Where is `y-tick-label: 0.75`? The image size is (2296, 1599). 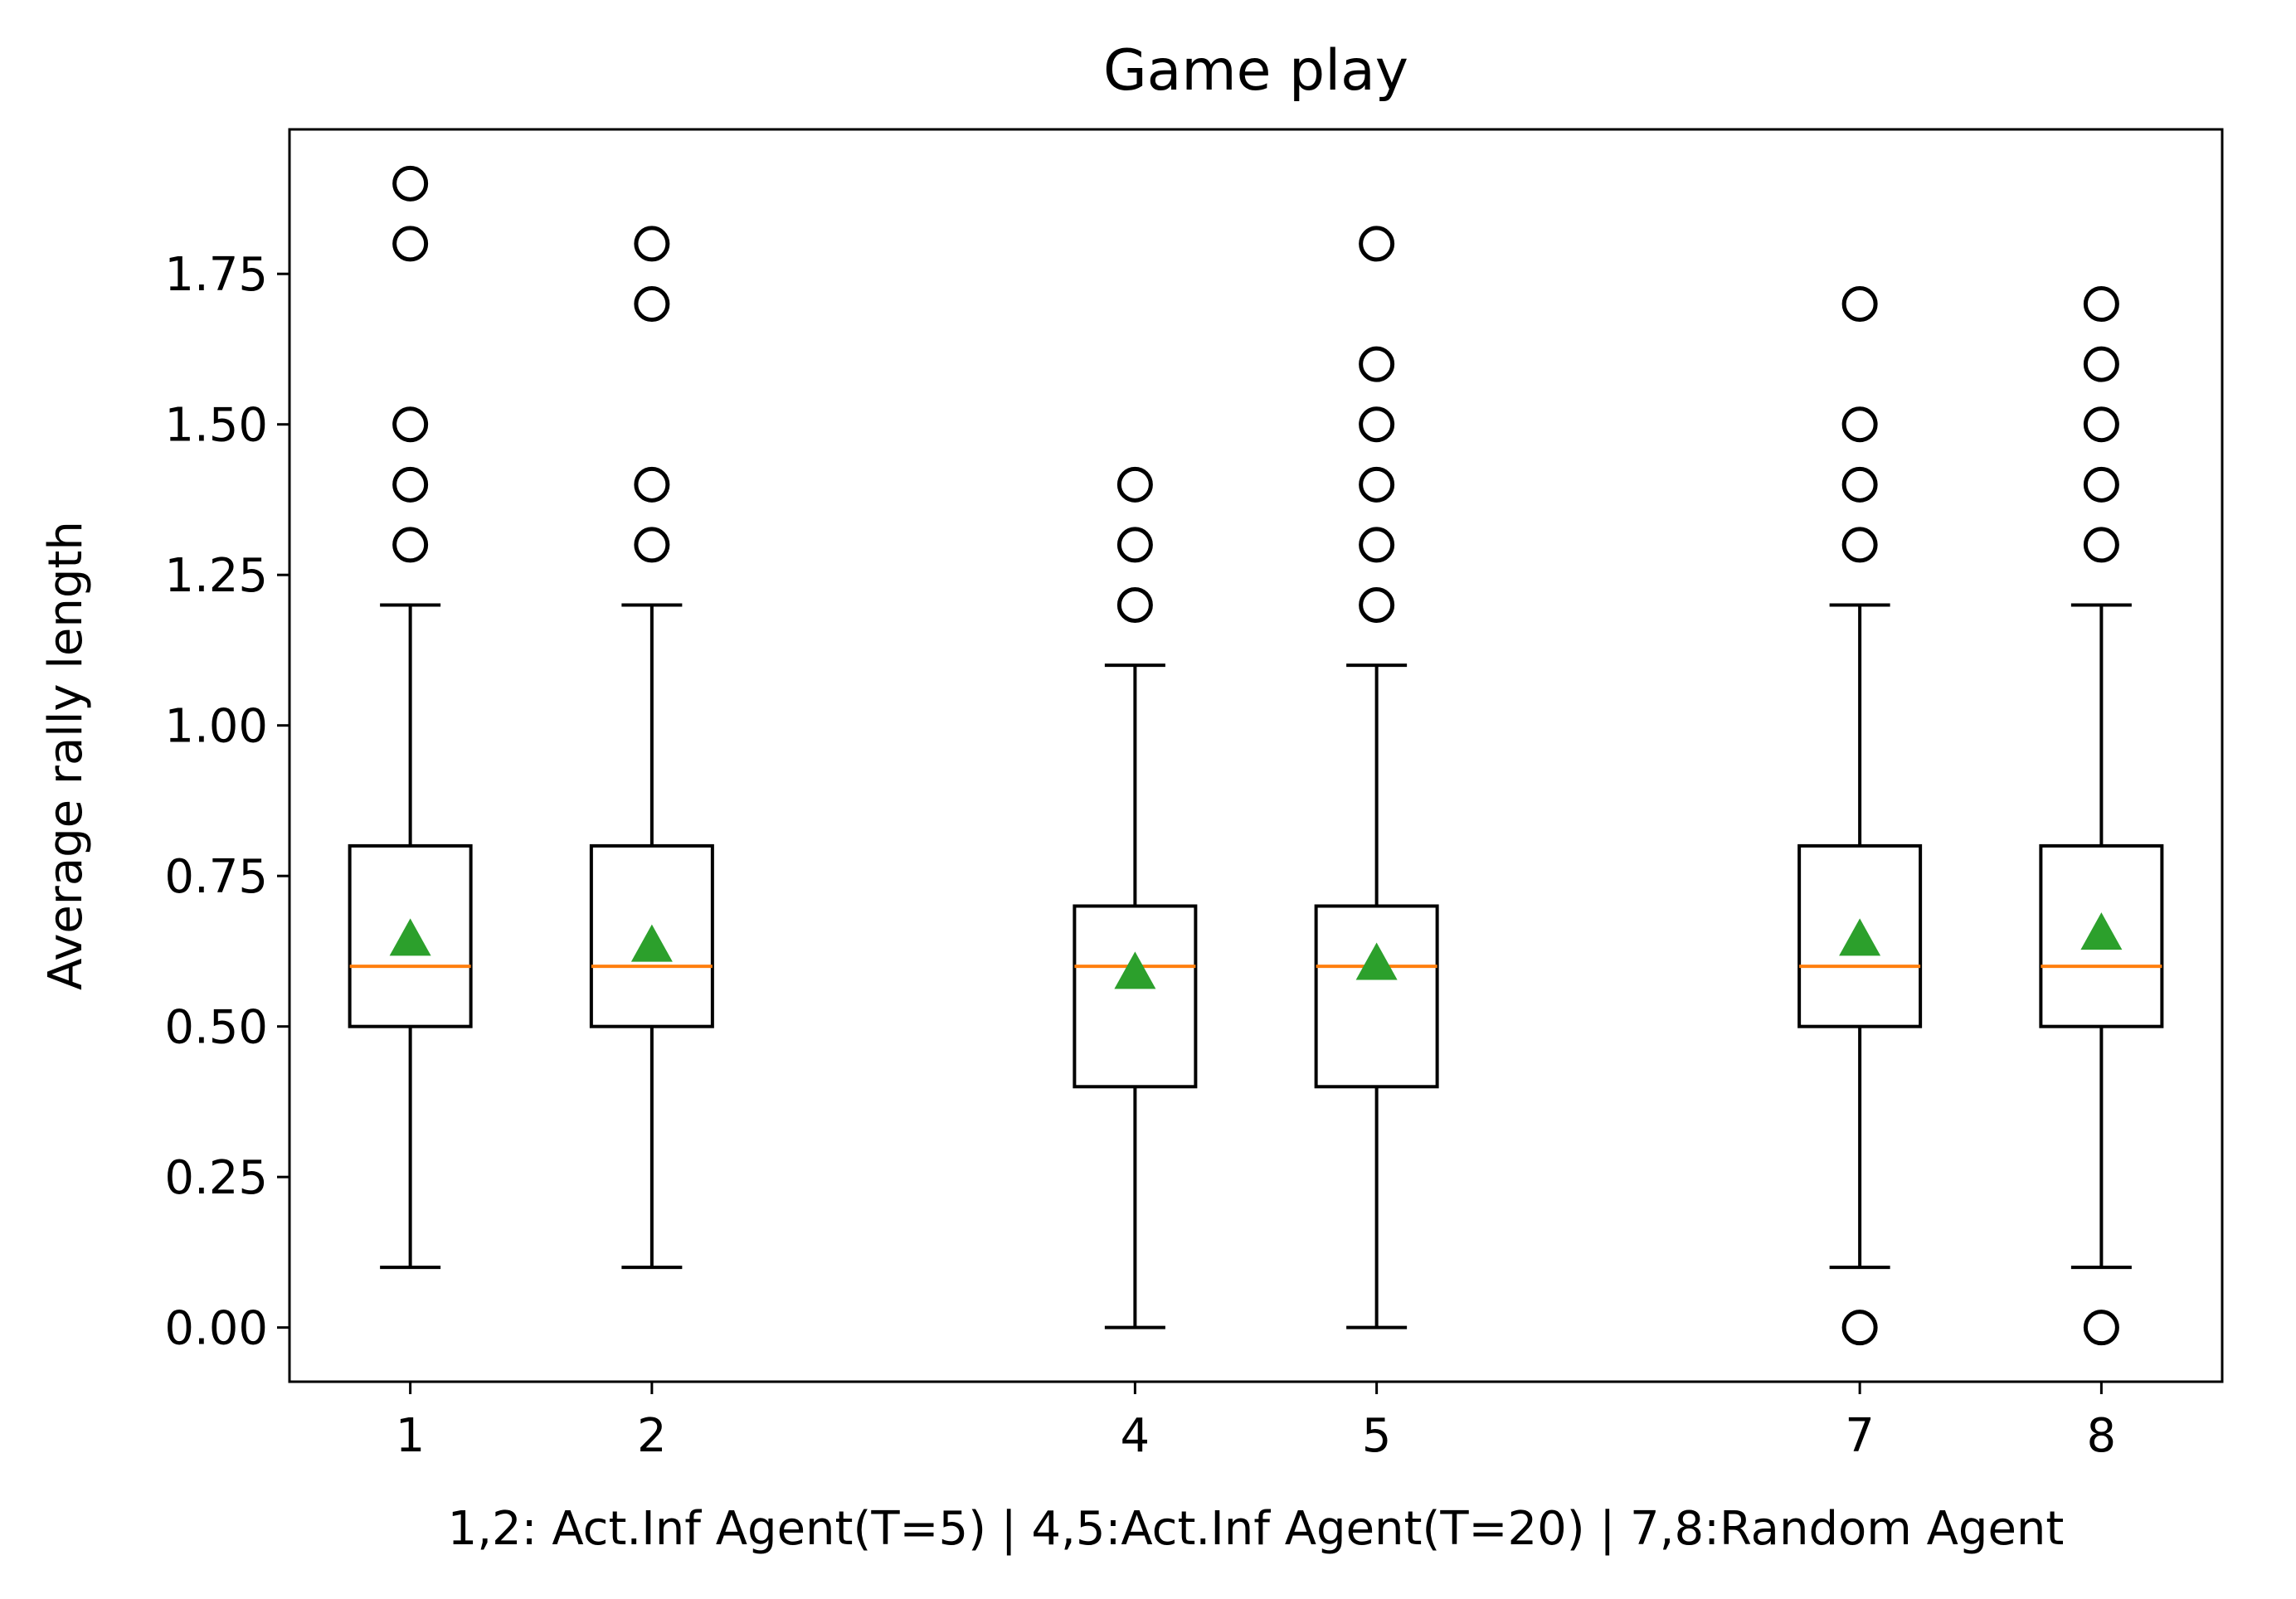
y-tick-label: 0.75 is located at coordinates (216, 877).